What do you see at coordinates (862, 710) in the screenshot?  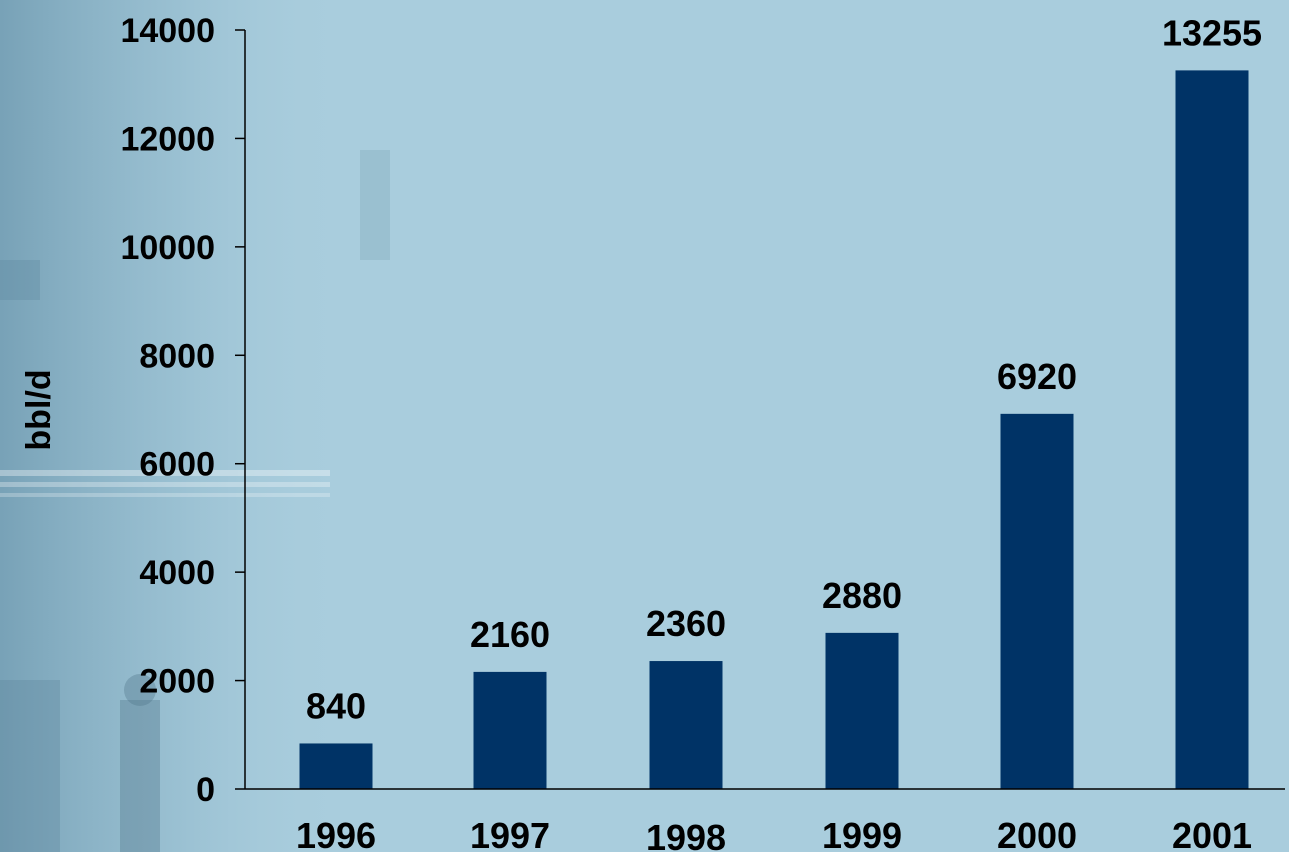 I see `bar-1999` at bounding box center [862, 710].